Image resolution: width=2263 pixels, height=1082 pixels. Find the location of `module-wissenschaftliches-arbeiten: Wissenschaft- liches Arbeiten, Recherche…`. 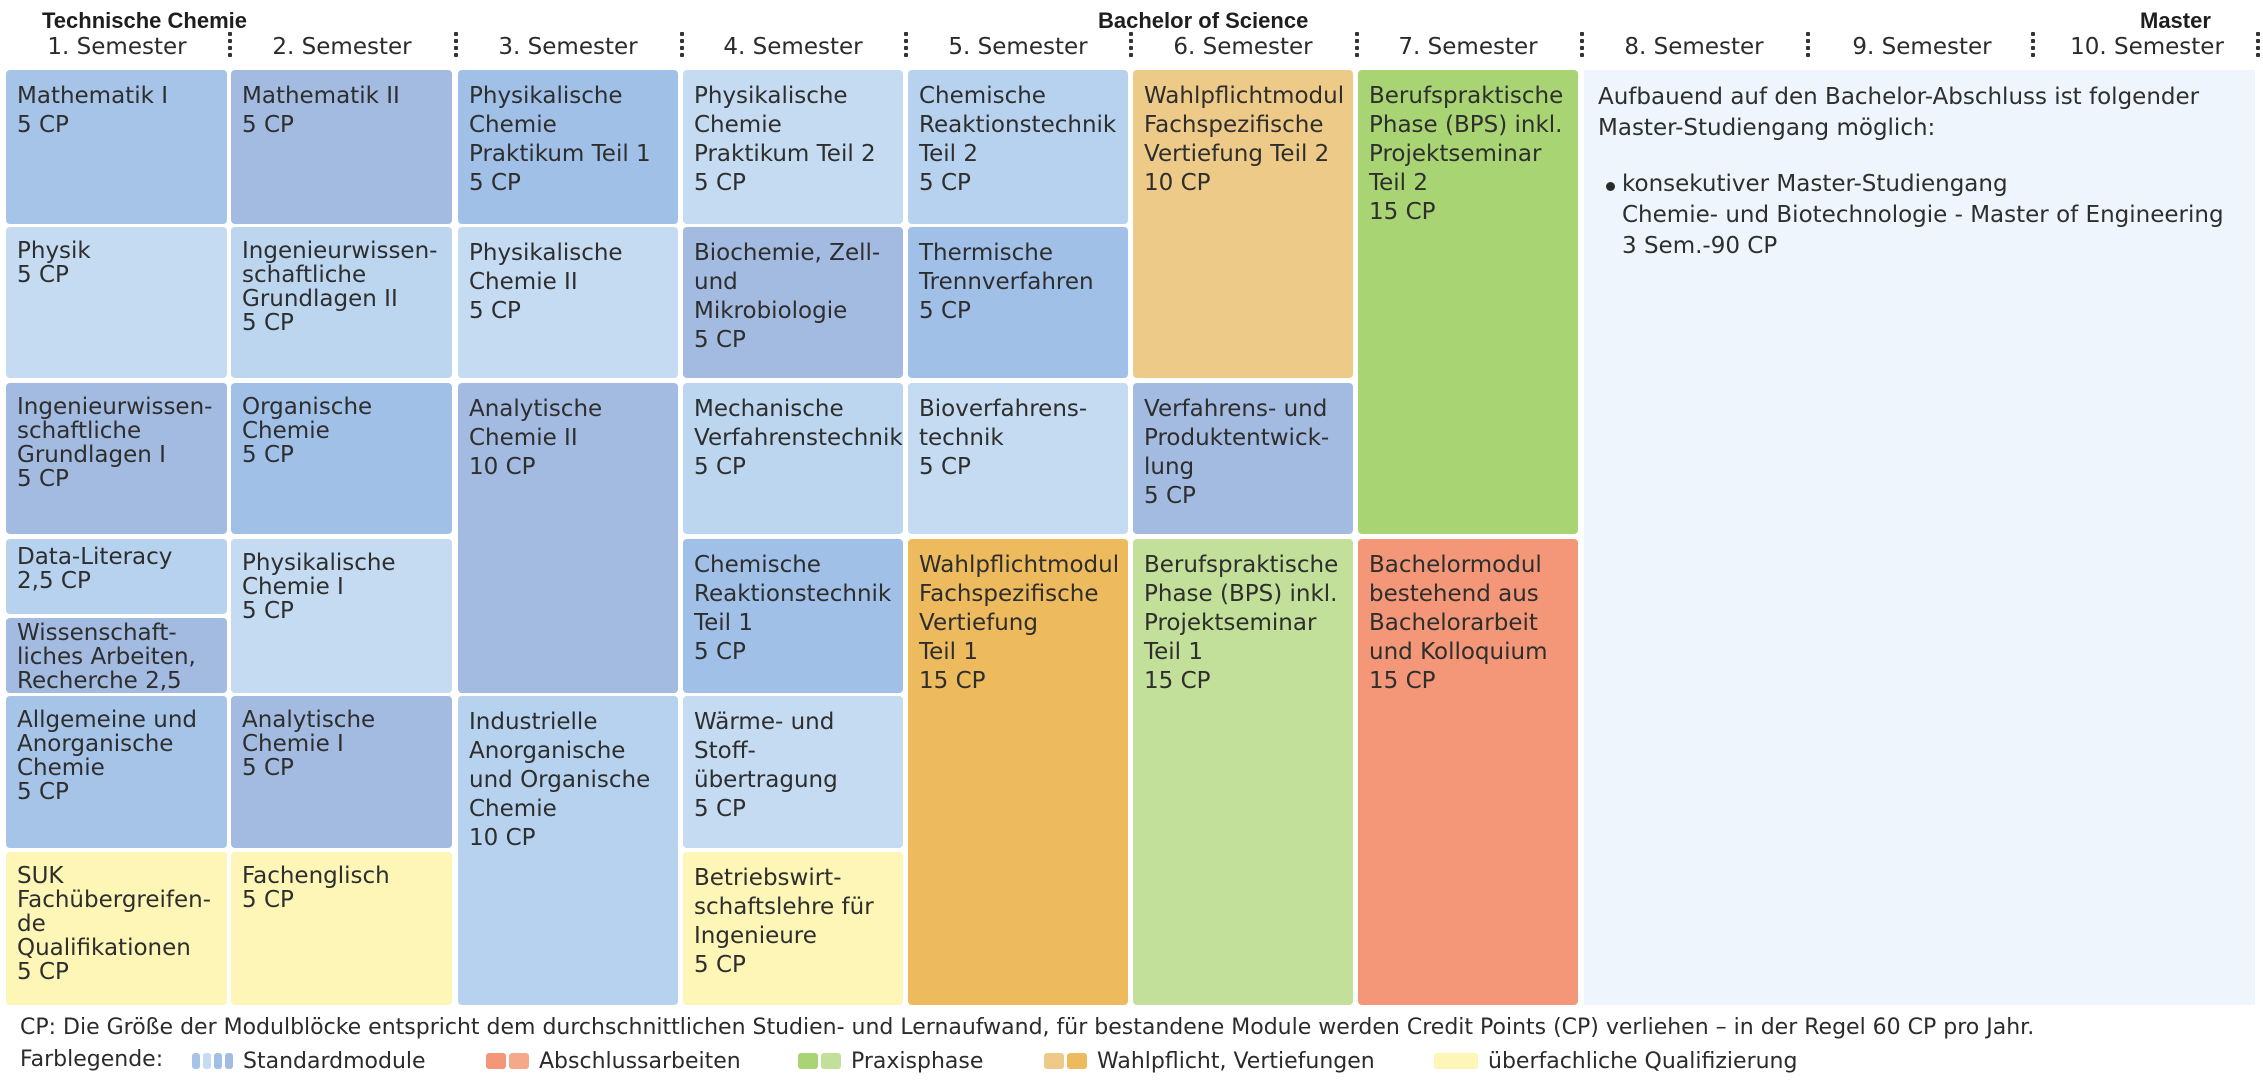

module-wissenschaftliches-arbeiten: Wissenschaft- liches Arbeiten, Recherche… is located at coordinates (116, 655).